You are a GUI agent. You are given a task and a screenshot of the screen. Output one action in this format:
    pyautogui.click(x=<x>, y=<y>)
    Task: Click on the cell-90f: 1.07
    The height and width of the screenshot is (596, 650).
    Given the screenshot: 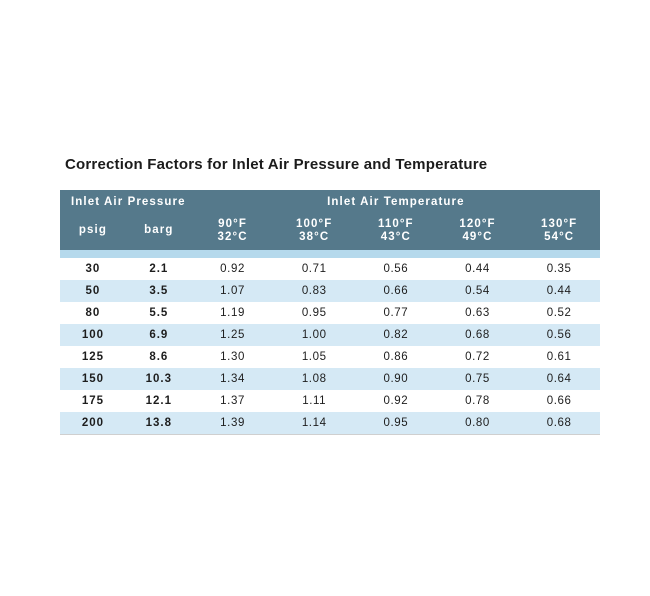 What is the action you would take?
    pyautogui.click(x=232, y=291)
    